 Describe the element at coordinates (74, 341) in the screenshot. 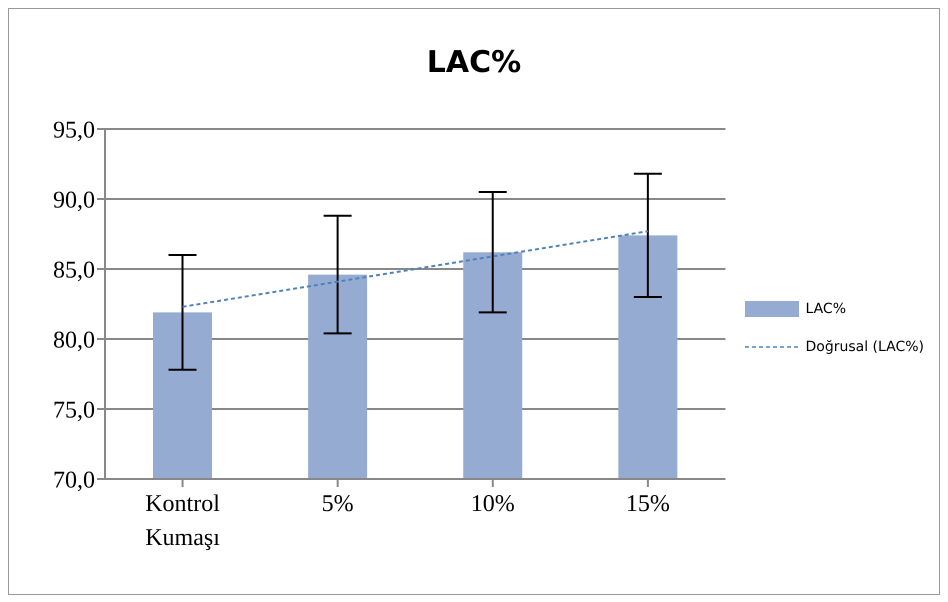

I see `y-tick-label: 80,0` at that location.